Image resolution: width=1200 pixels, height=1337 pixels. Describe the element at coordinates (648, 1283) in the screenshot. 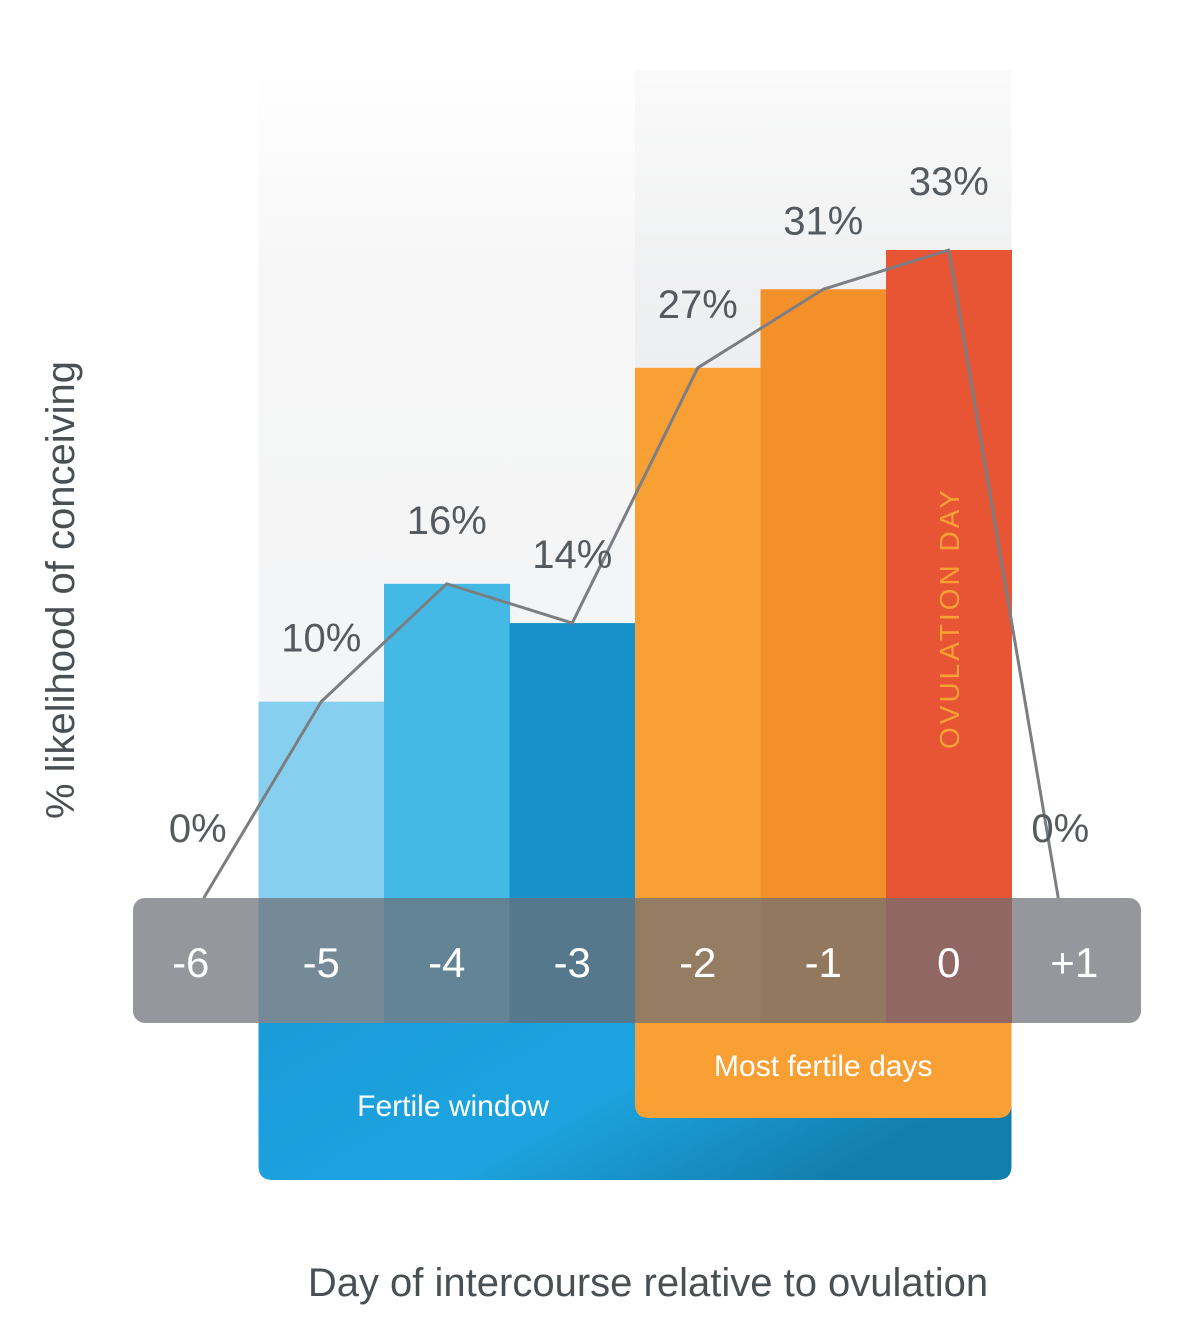

I see `x-axis-label: Day of intercourse relative to ovulation` at that location.